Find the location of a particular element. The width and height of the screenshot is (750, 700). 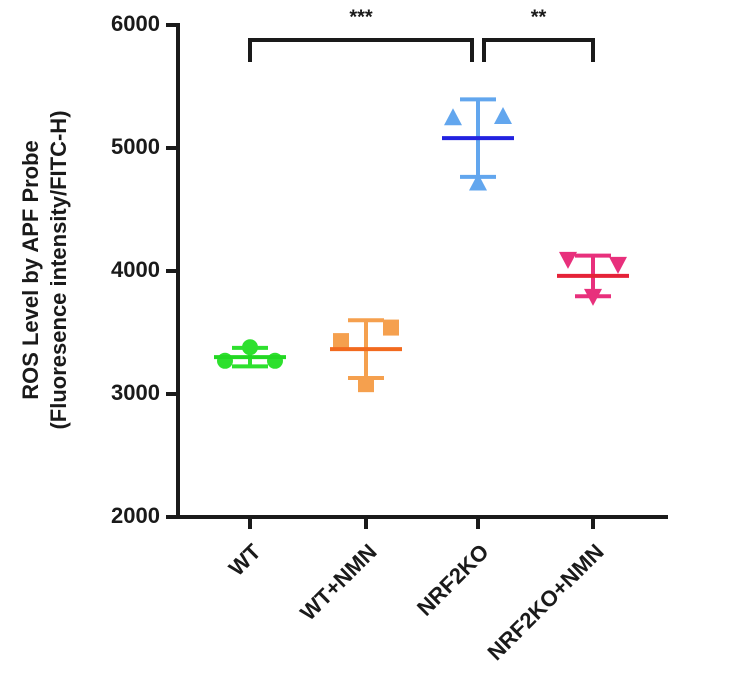

y-tick-label: 5000 is located at coordinates (135, 146).